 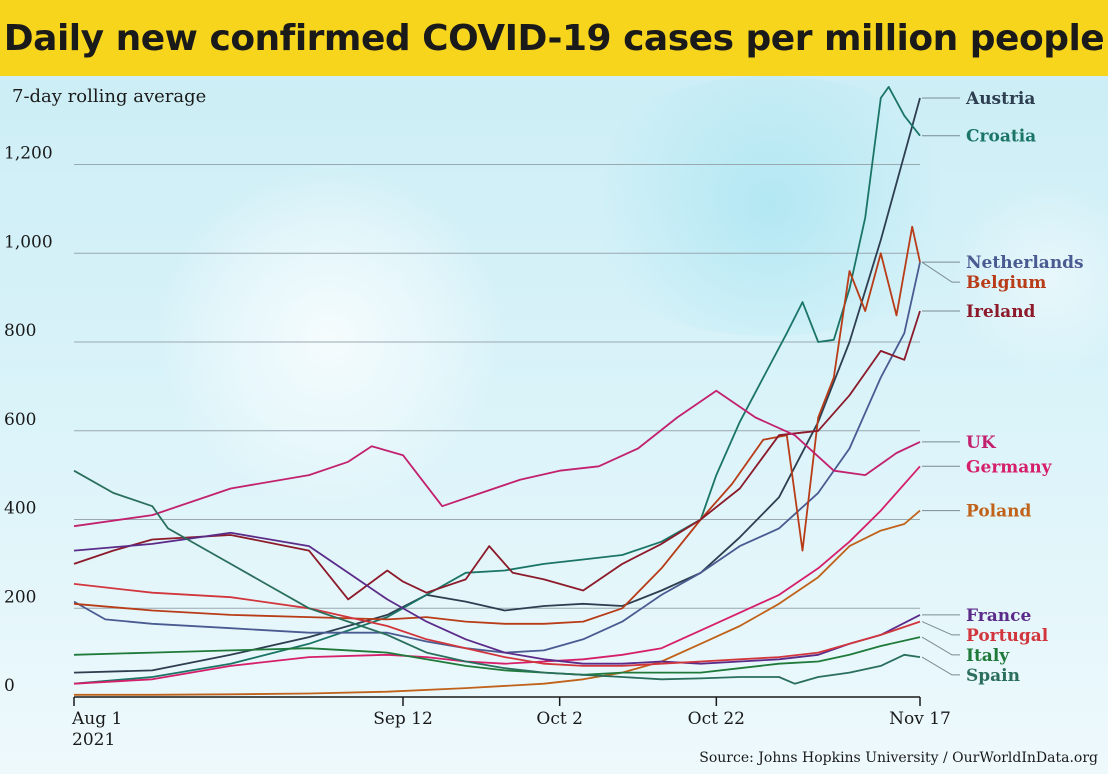 What do you see at coordinates (1007, 636) in the screenshot?
I see `series-label-portugal: Portugal` at bounding box center [1007, 636].